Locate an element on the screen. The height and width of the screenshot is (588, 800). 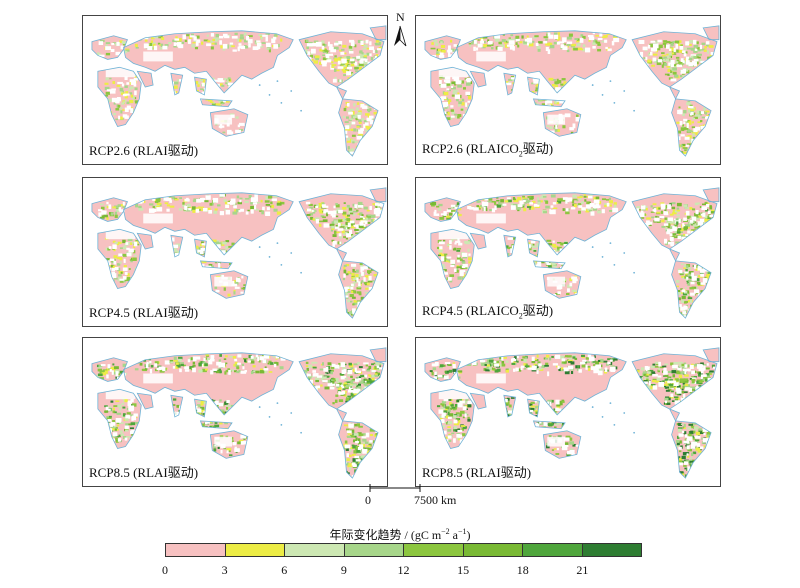
panel-label: RCP4.5 (RLAICO2驱动) is located at coordinates (488, 312).